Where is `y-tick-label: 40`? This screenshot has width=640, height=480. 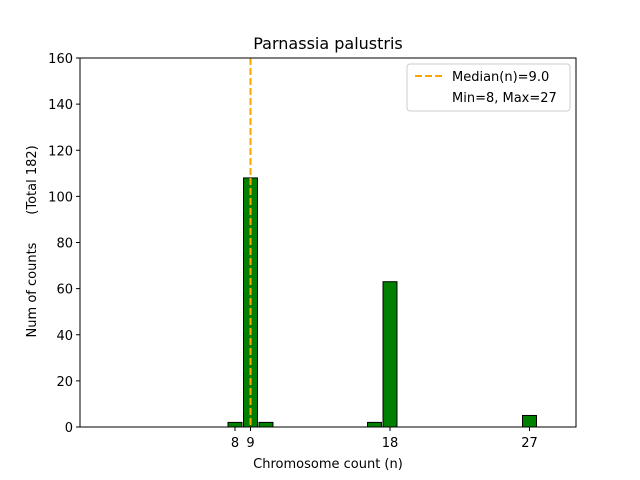 y-tick-label: 40 is located at coordinates (64, 336).